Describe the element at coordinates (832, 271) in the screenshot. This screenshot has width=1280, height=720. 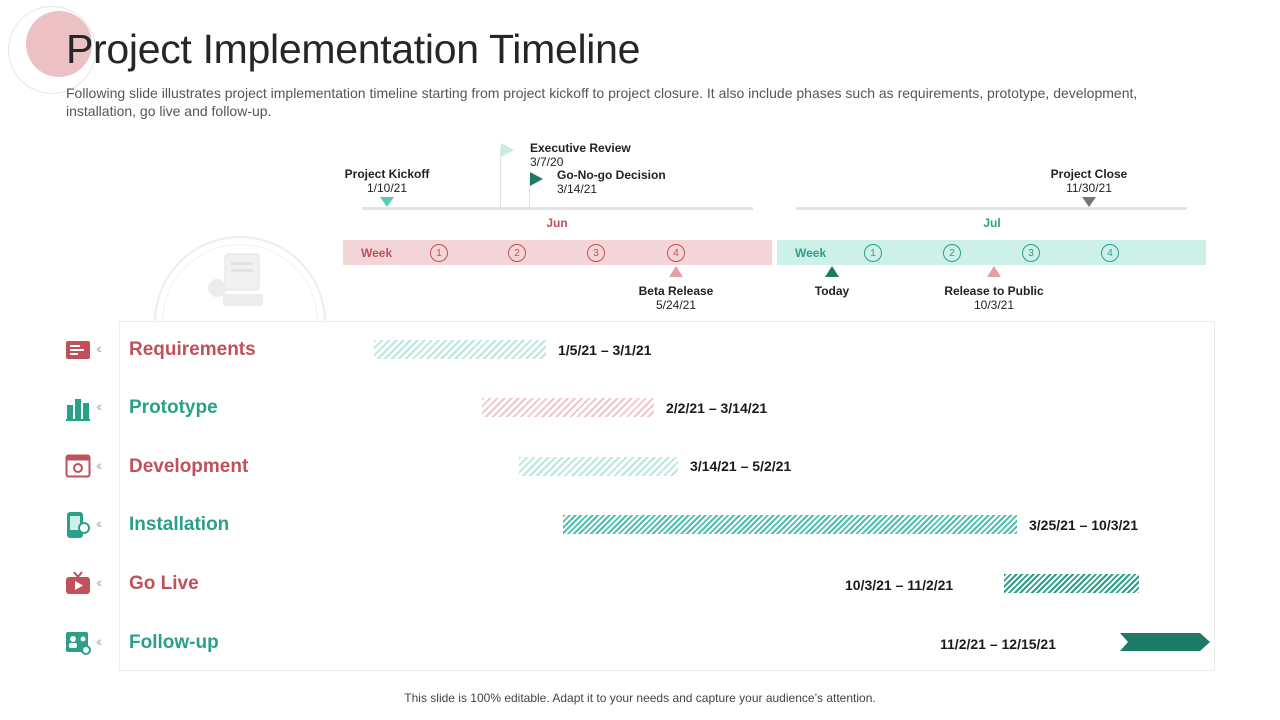
I see `today-marker-icon` at that location.